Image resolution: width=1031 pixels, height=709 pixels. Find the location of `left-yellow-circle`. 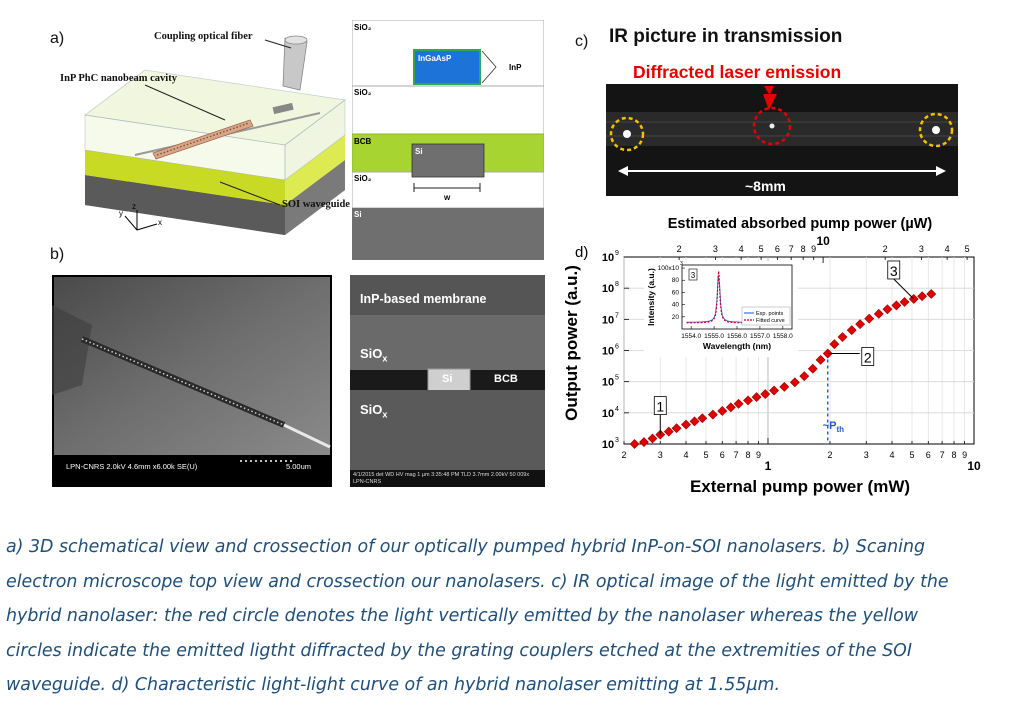

left-yellow-circle is located at coordinates (627, 134).